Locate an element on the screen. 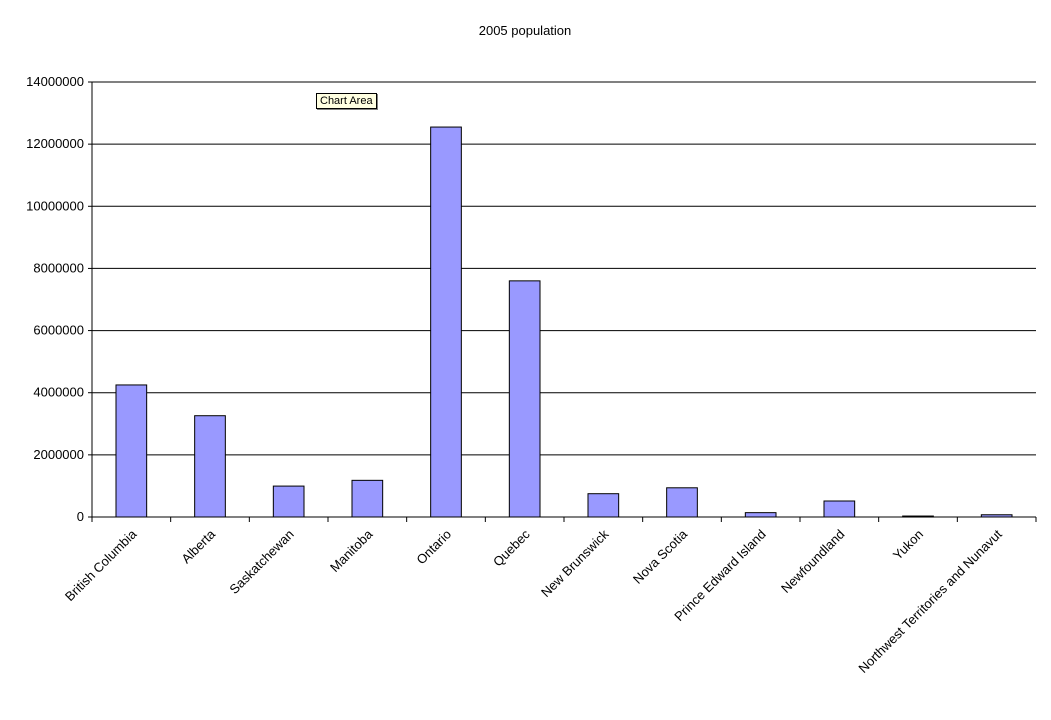 Image resolution: width=1051 pixels, height=720 pixels. x-tick-label: Nova Scotia is located at coordinates (660, 556).